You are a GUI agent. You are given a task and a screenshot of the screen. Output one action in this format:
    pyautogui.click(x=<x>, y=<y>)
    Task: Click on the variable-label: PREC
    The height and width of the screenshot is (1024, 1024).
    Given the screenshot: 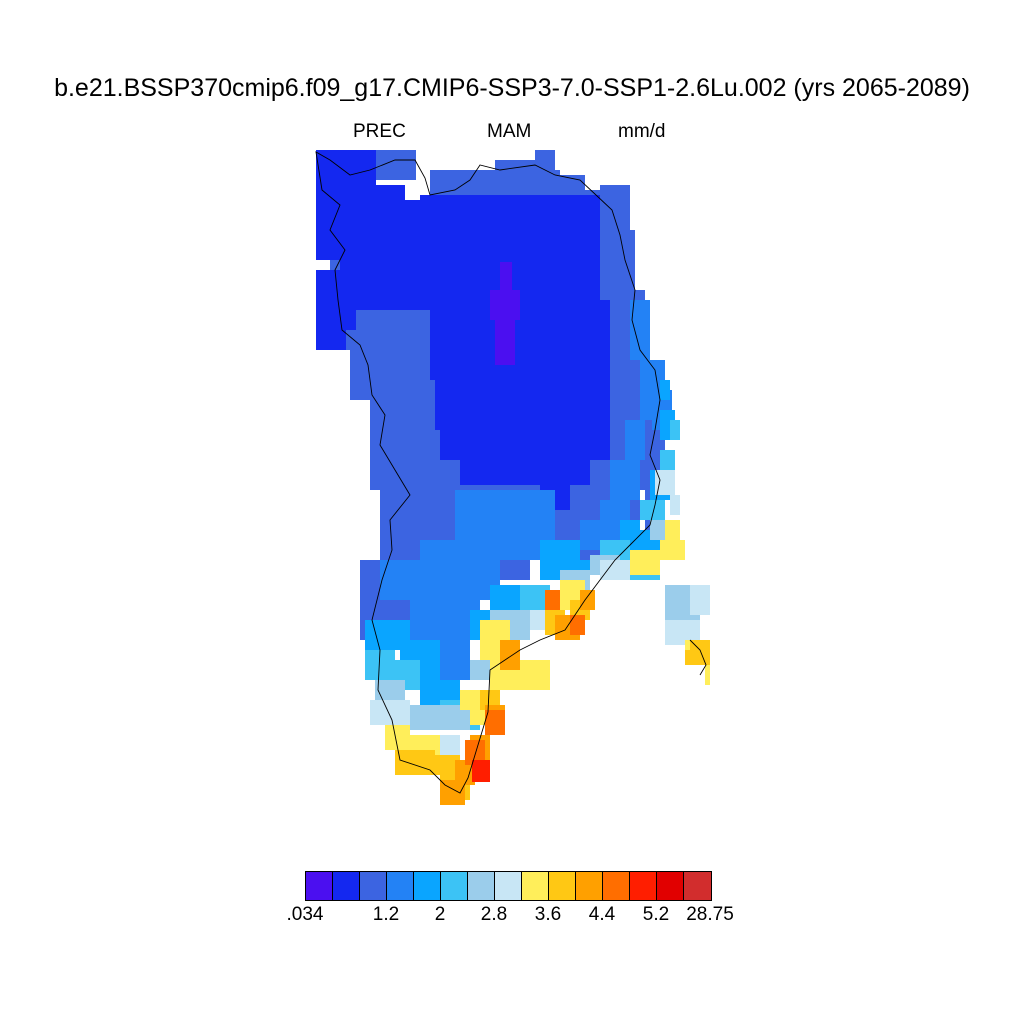 What is the action you would take?
    pyautogui.click(x=379, y=131)
    